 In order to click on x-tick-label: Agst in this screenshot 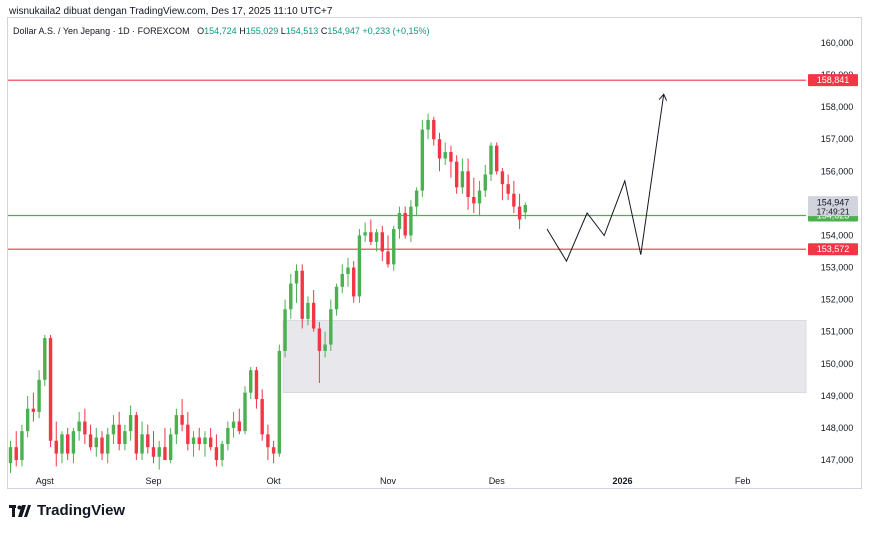, I will do `click(45, 481)`.